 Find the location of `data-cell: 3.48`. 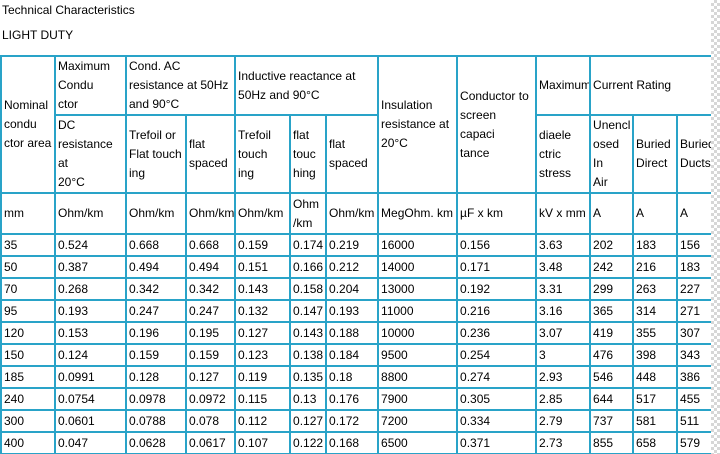

data-cell: 3.48 is located at coordinates (563, 267).